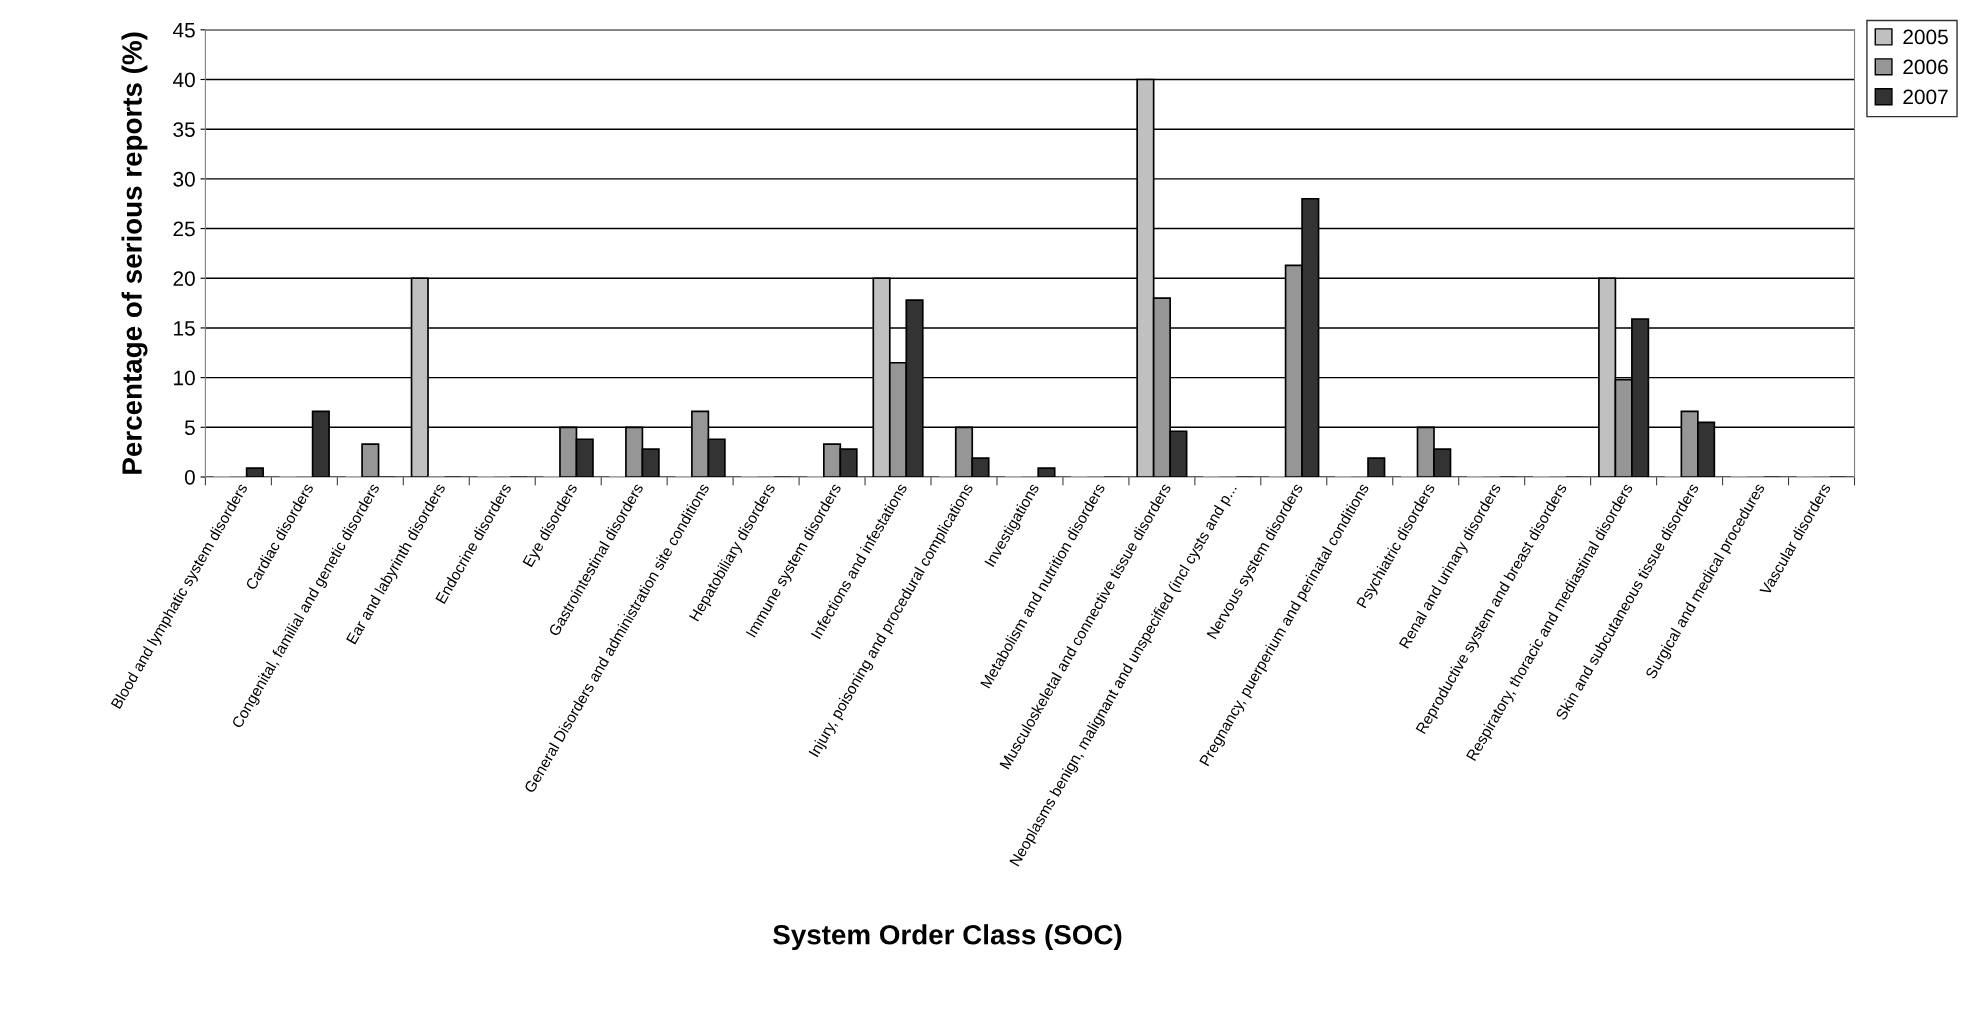  Describe the element at coordinates (184, 378) in the screenshot. I see `y-tick-label: 10` at that location.